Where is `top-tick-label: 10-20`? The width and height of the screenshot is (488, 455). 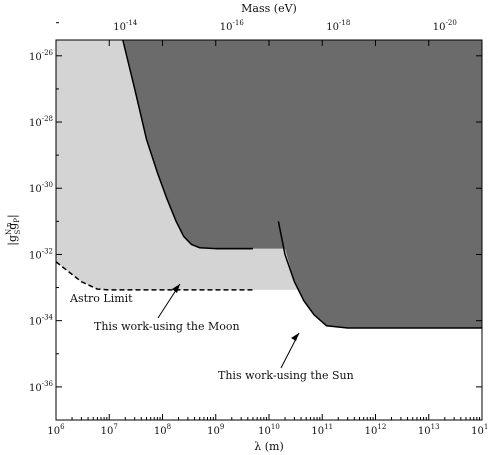
top-tick-label: 10-20 is located at coordinates (445, 26).